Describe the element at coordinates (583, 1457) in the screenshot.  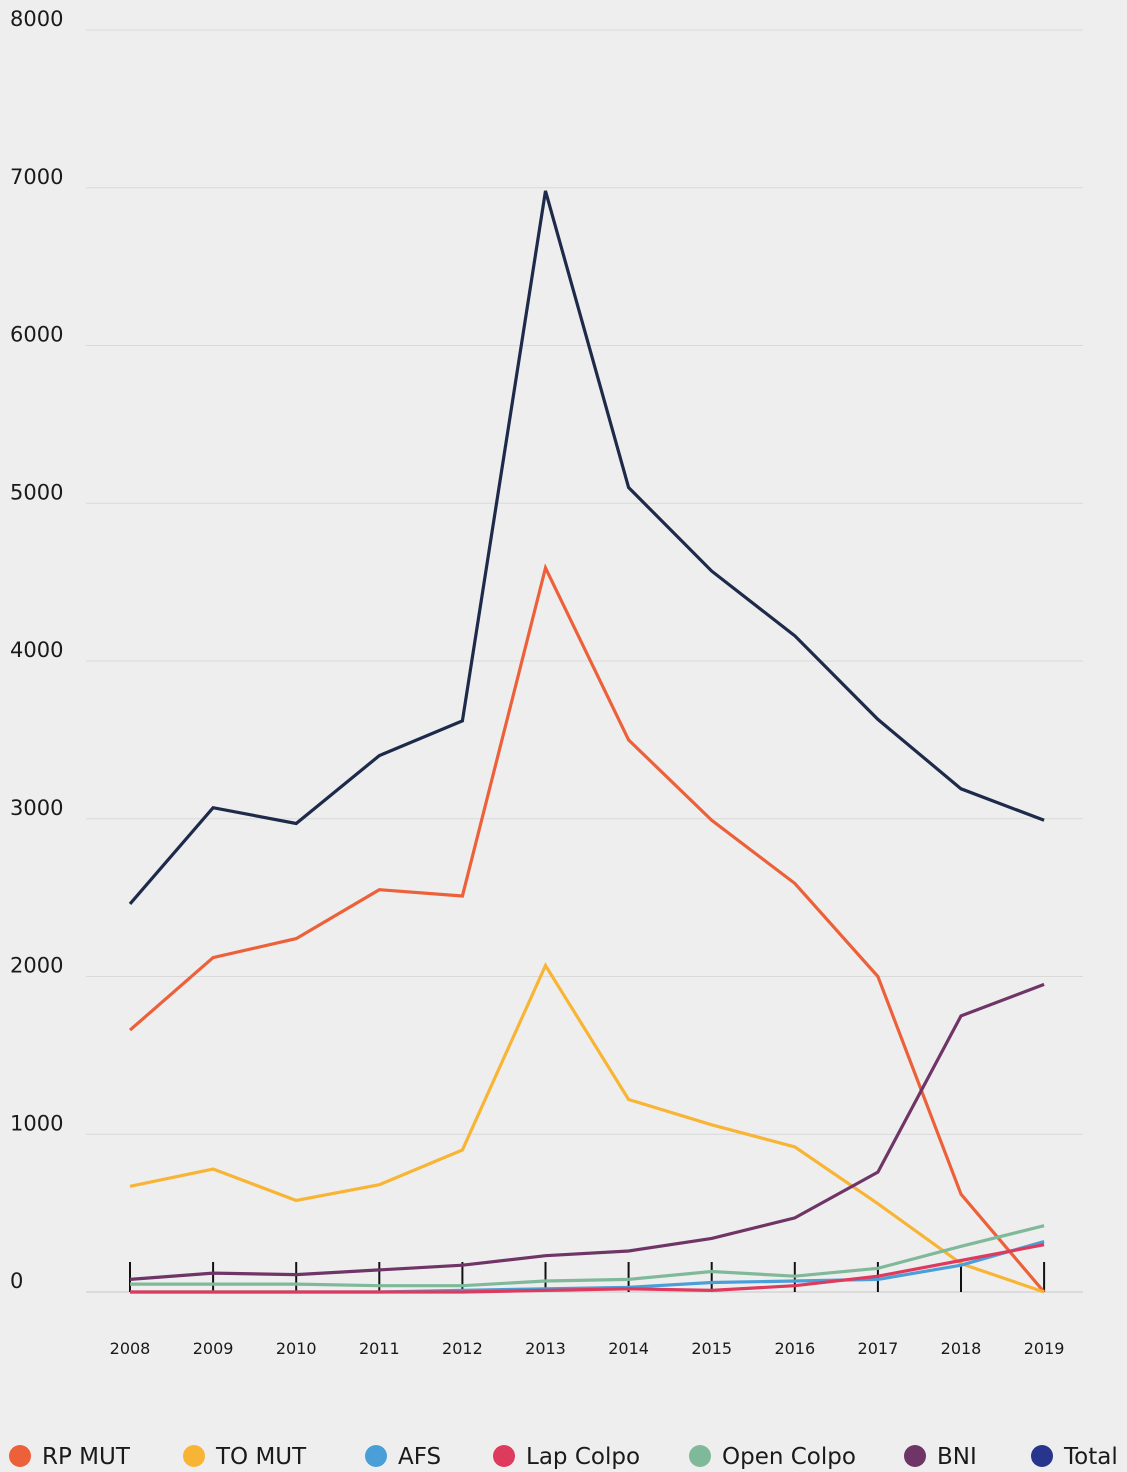
I see `legend-label: Lap Colpo` at that location.